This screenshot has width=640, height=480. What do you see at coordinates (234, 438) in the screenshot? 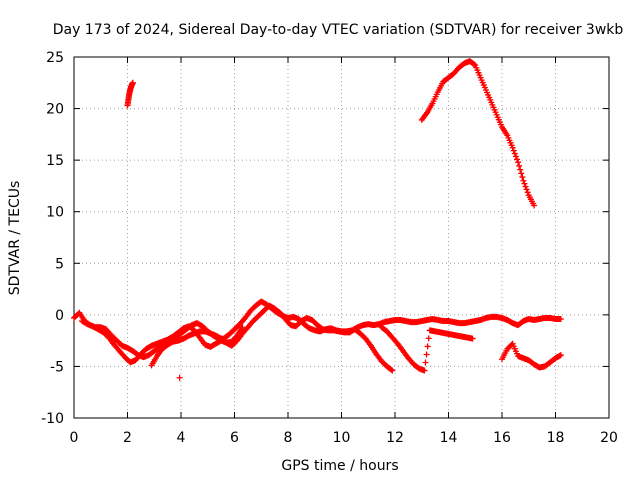
I see `x-tick-label: 6` at bounding box center [234, 438].